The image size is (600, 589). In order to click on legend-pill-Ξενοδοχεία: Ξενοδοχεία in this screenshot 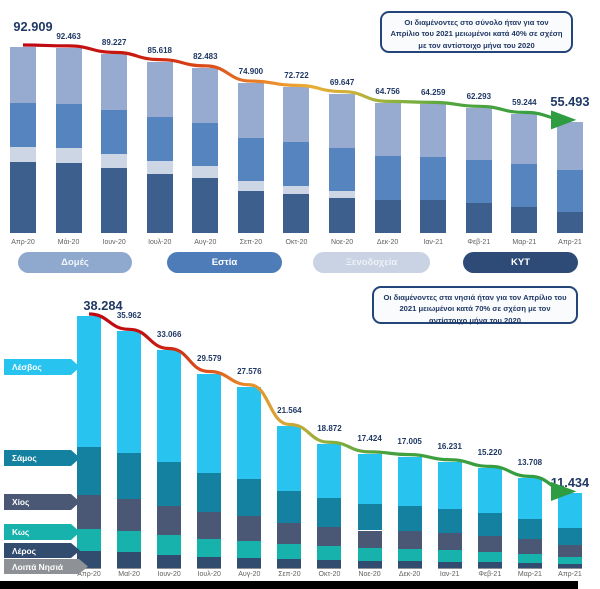, I will do `click(371, 262)`.